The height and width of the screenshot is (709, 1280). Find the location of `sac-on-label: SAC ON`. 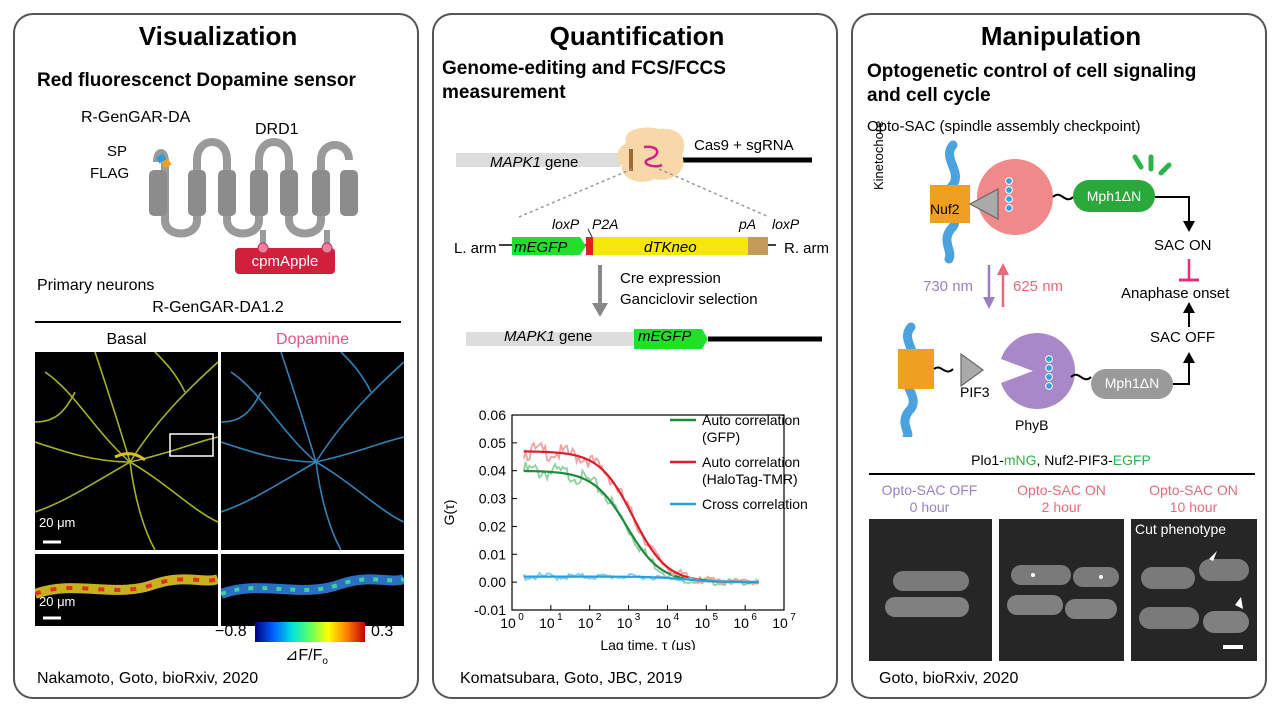

sac-on-label: SAC ON is located at coordinates (1183, 245).